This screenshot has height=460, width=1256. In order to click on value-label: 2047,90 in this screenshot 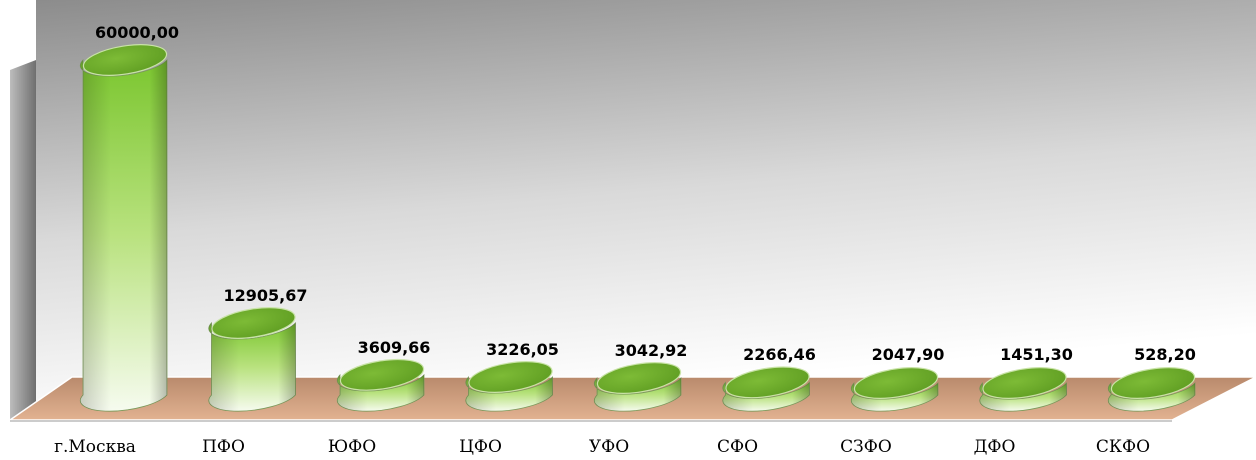, I will do `click(908, 354)`.